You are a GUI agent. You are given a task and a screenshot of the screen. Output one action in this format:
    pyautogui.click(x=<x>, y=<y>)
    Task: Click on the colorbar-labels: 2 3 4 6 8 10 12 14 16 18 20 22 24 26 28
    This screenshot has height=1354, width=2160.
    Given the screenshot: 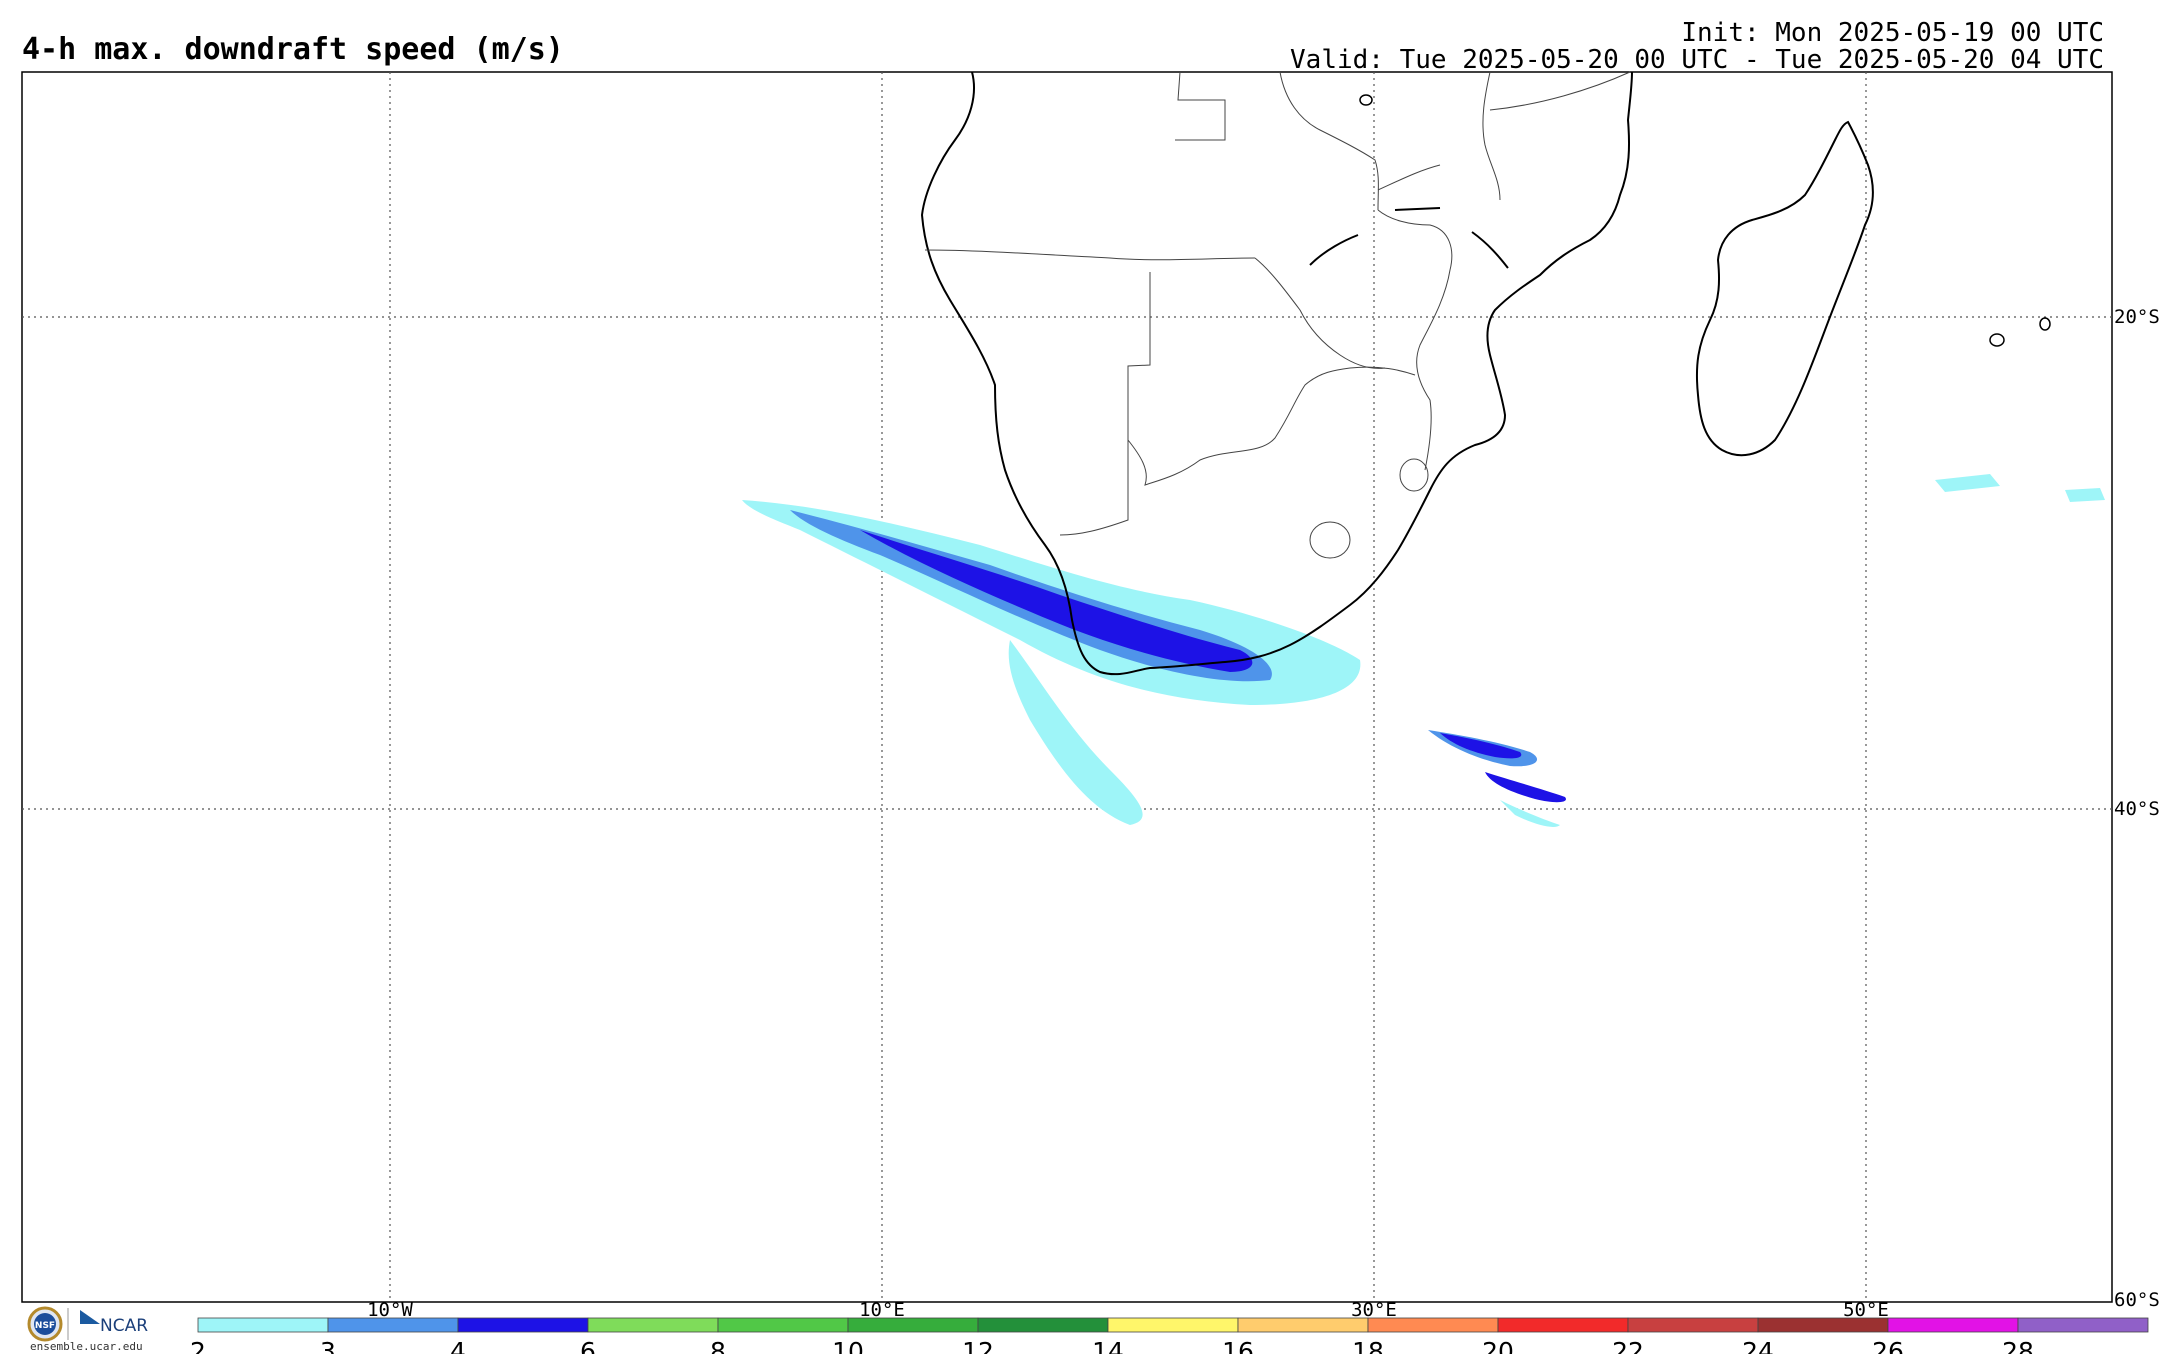 What is the action you would take?
    pyautogui.click(x=1112, y=1345)
    